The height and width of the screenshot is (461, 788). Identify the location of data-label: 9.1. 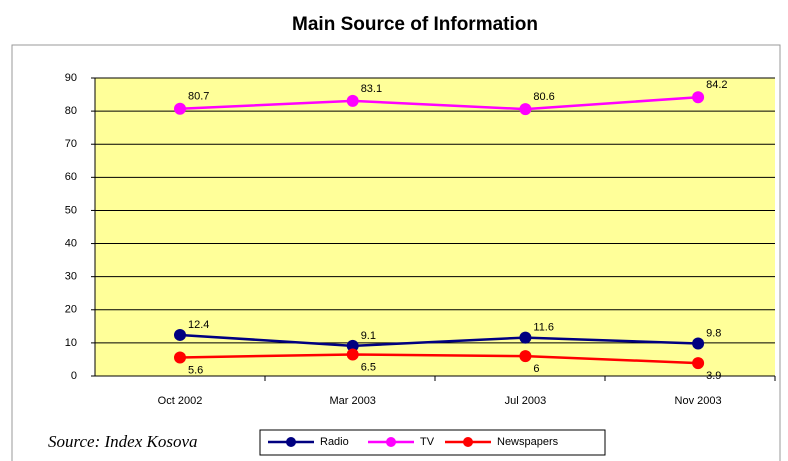
(368, 336).